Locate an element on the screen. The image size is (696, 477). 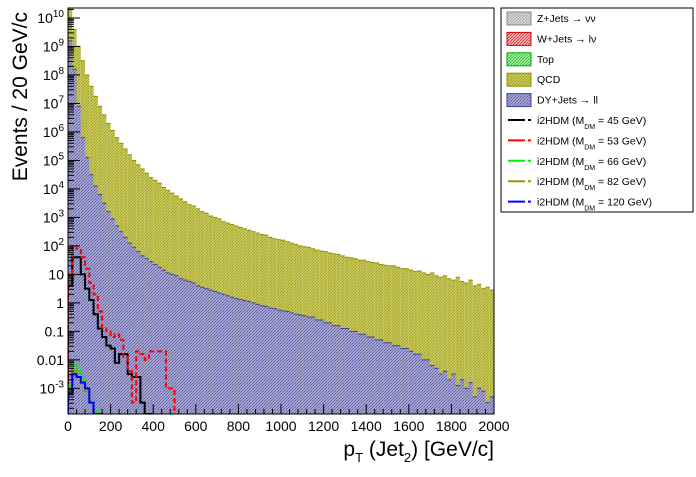
legend-label: Top is located at coordinates (545, 60).